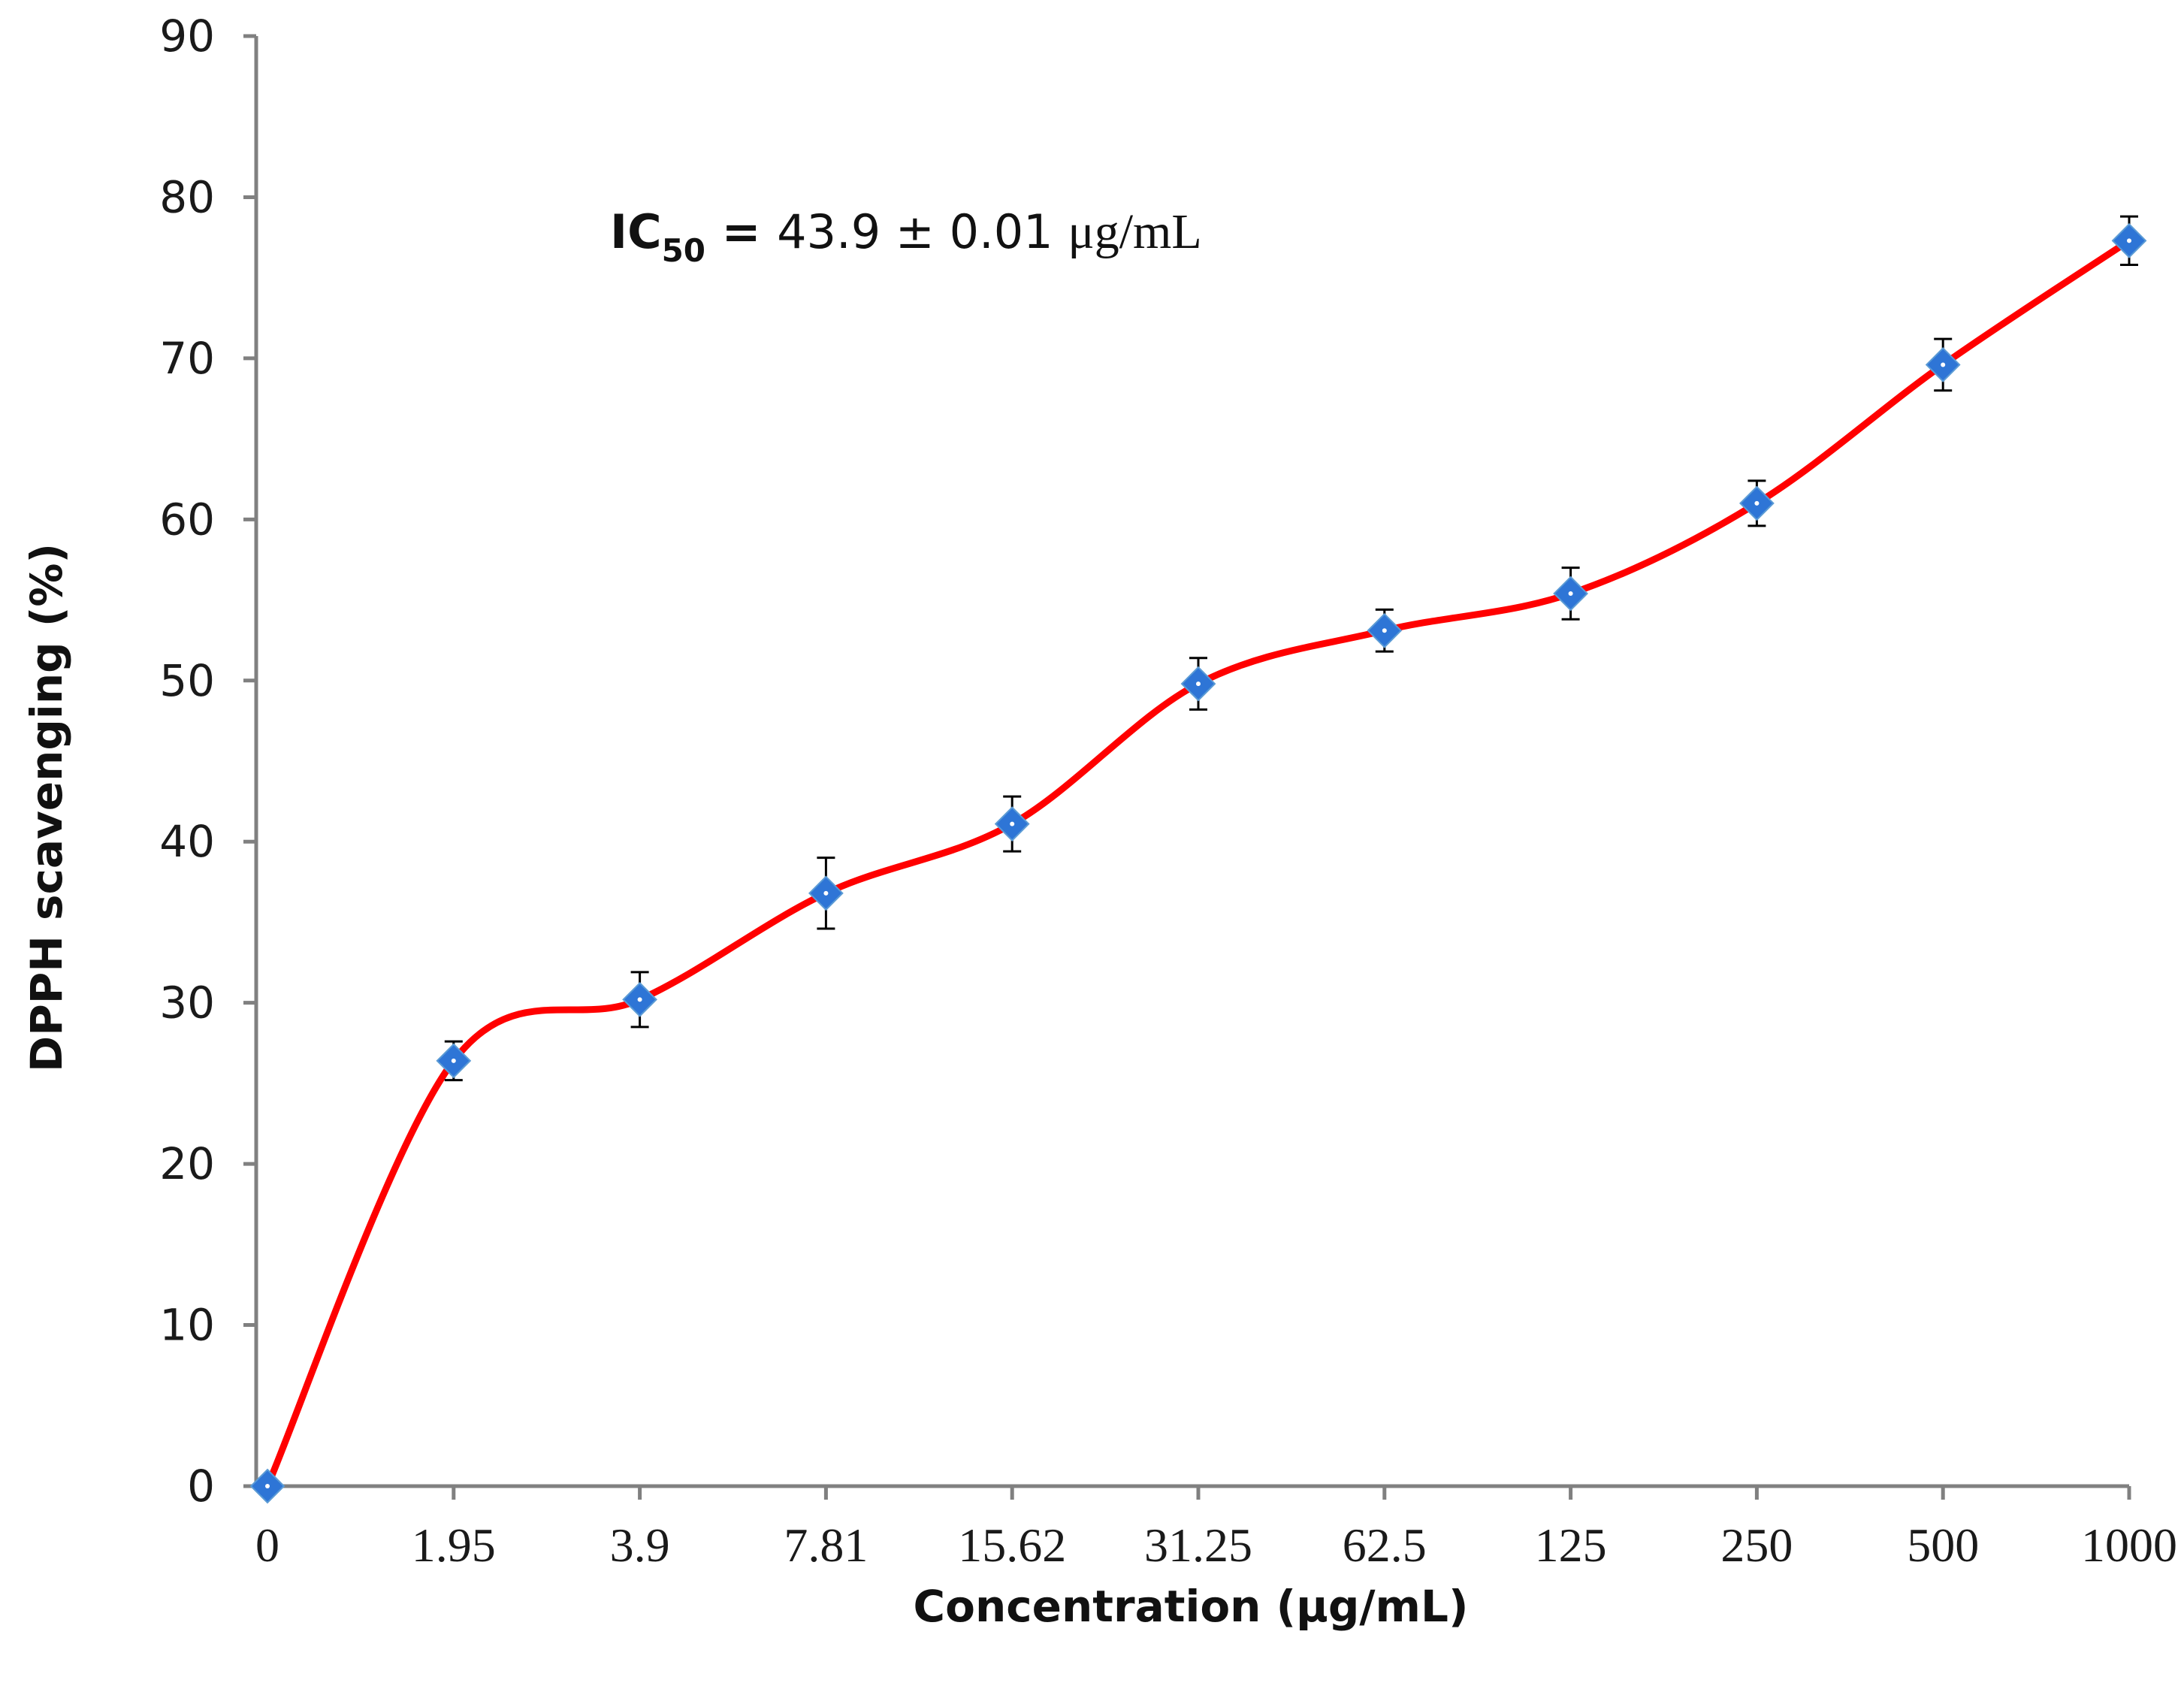 The image size is (2184, 1695). Describe the element at coordinates (187, 1325) in the screenshot. I see `y-tick-label: 10` at that location.